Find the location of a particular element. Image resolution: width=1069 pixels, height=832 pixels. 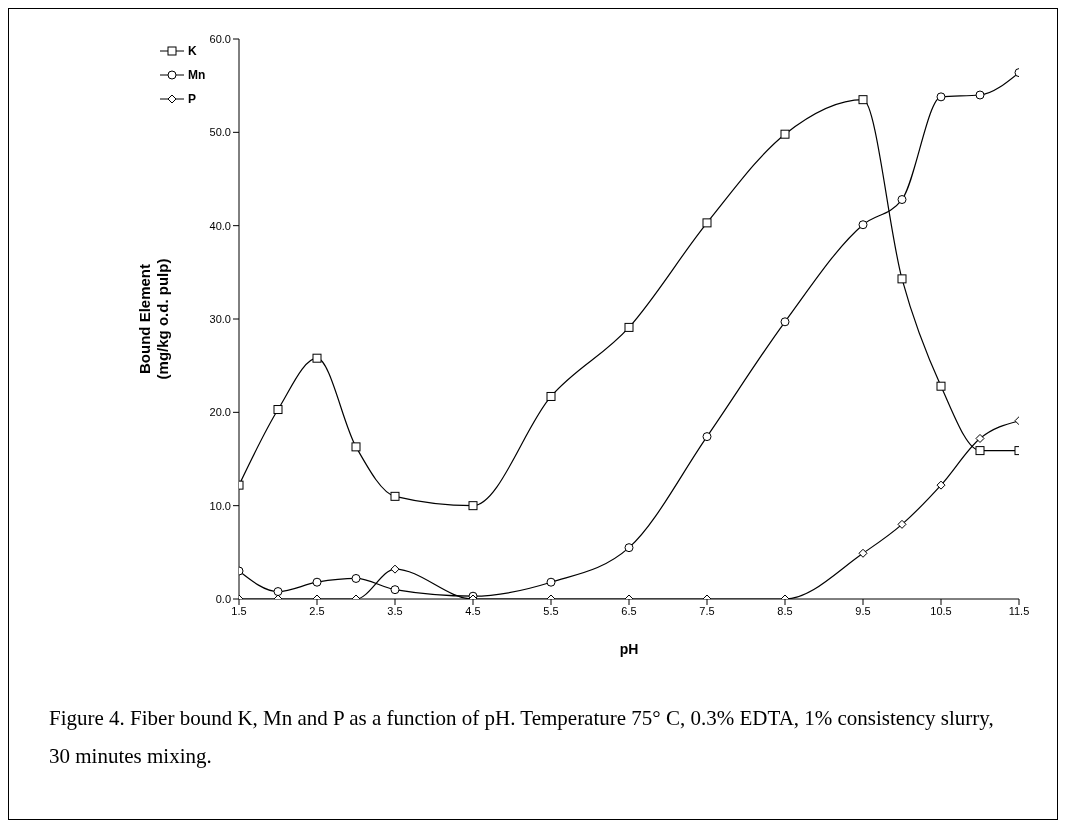

y-tick-label: 60.0 is located at coordinates (220, 38).